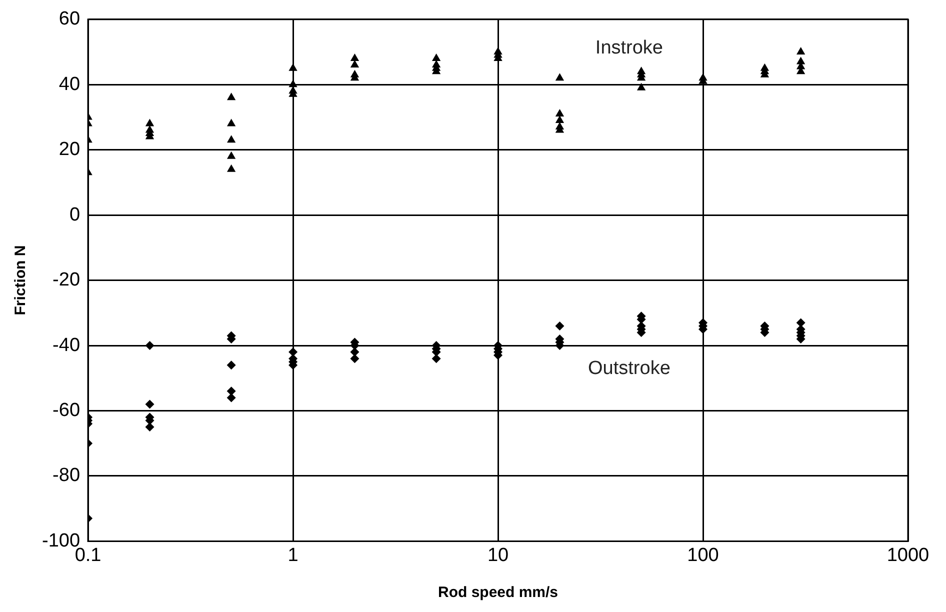  I want to click on x-tick-label: 10, so click(498, 555).